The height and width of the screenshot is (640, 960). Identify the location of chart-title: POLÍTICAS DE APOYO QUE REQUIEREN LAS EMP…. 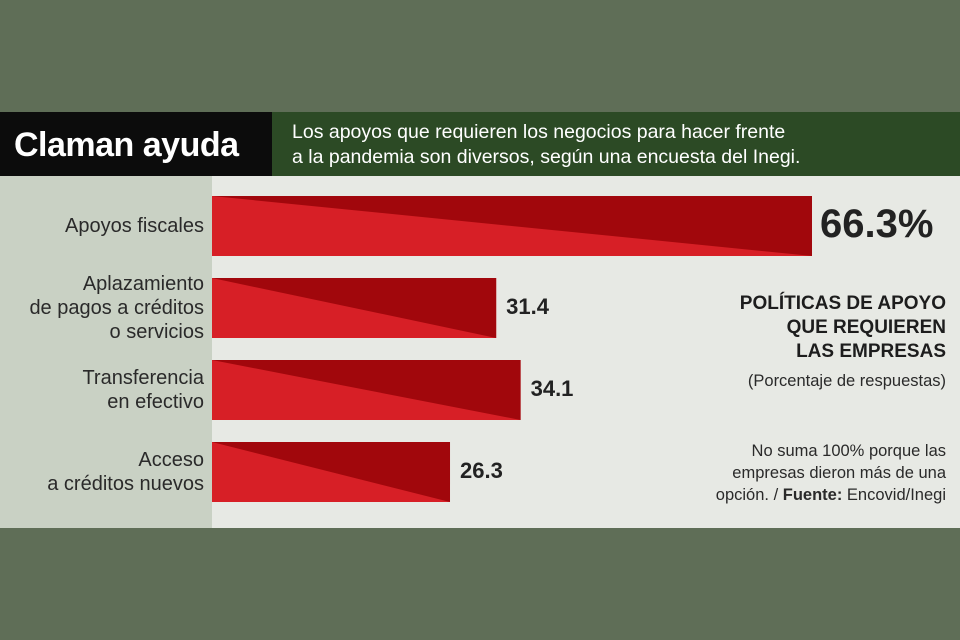
(842, 327).